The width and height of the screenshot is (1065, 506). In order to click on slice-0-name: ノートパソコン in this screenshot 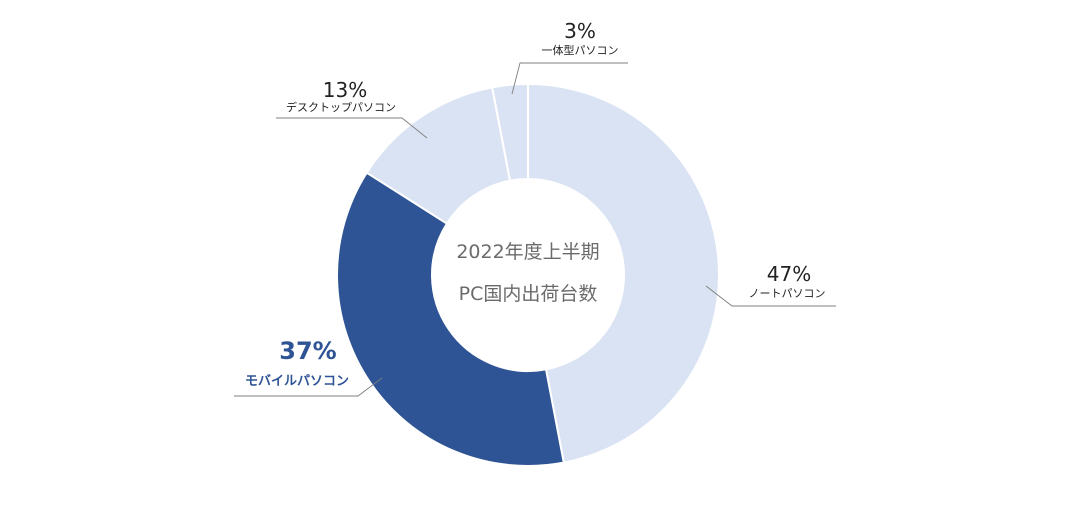, I will do `click(787, 293)`.